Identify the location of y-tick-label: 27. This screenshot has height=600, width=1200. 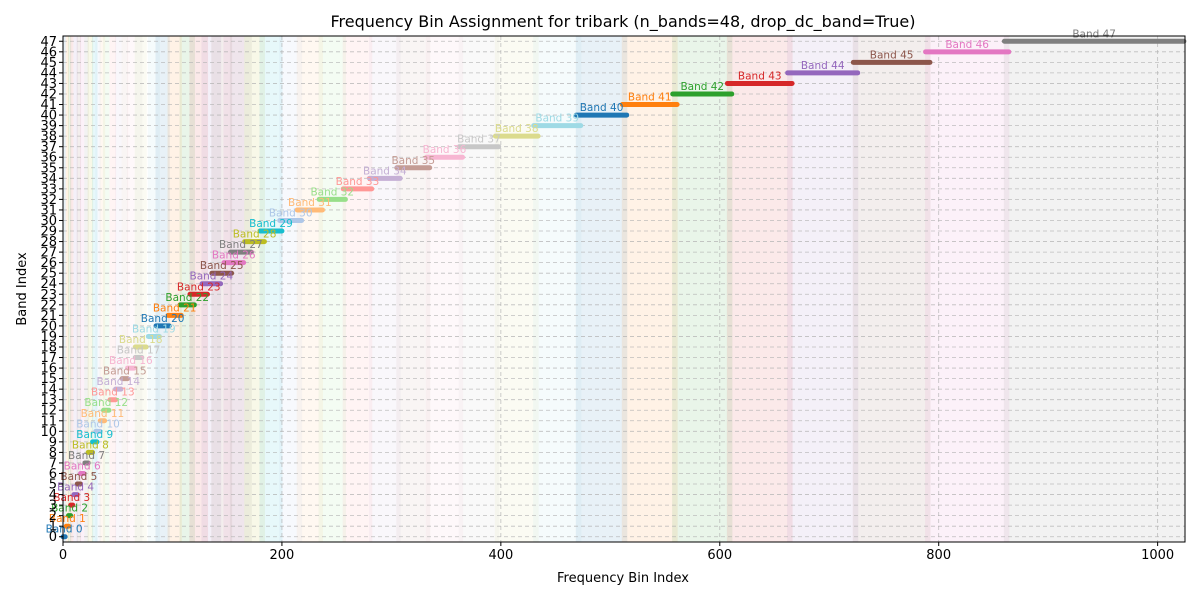
(48, 253).